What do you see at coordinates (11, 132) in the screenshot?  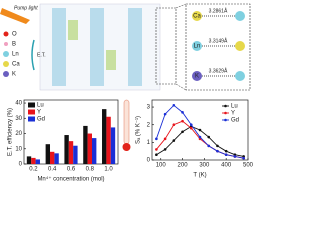 I see `y-axis-title: E.T. efficiency (%)` at bounding box center [11, 132].